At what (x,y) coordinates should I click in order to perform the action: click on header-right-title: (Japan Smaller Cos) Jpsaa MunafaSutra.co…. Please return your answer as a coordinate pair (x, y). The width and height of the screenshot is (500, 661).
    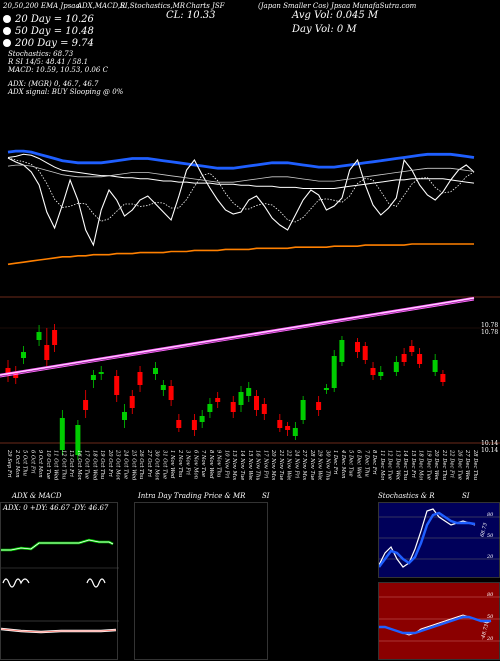
    Looking at the image, I should click on (337, 6).